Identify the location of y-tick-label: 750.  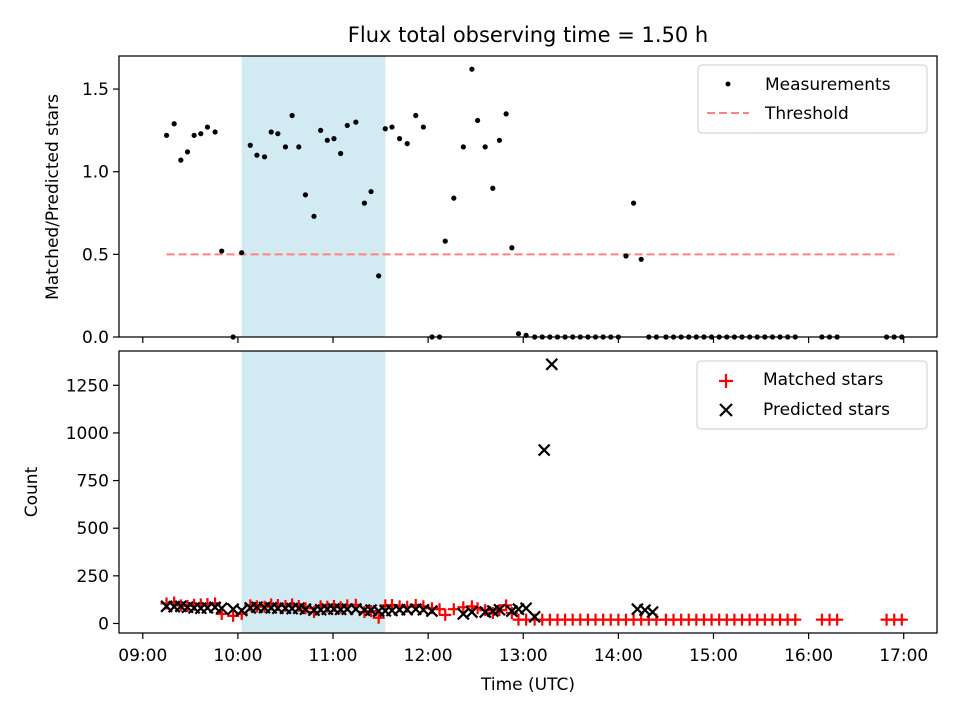
(93, 482).